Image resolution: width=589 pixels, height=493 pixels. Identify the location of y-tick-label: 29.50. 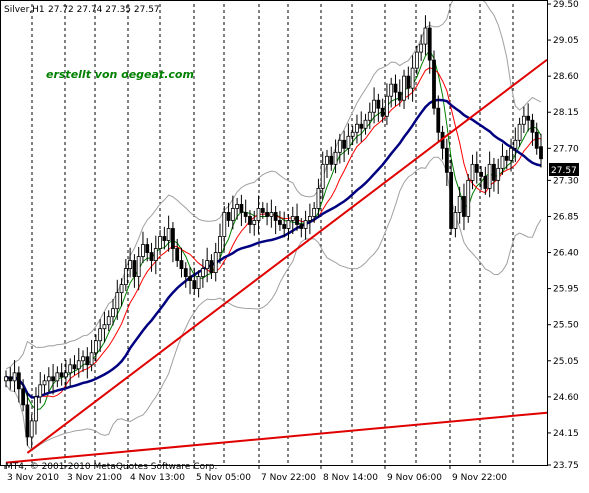
(566, 5).